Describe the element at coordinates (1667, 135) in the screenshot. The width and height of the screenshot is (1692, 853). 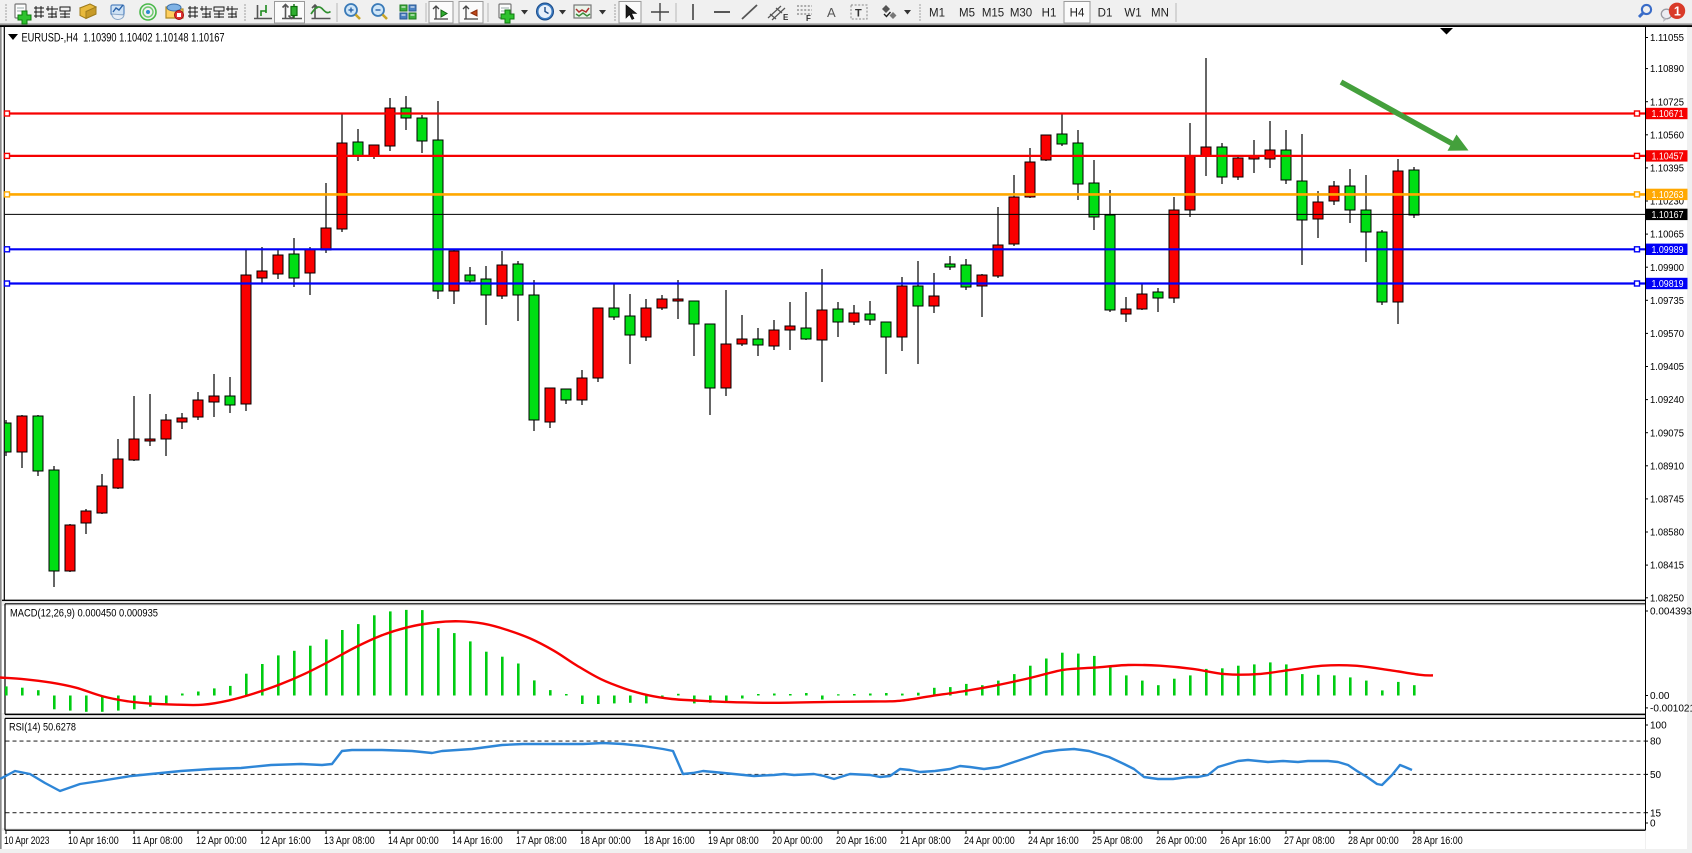
I see `svg-text: 1.10560` at that location.